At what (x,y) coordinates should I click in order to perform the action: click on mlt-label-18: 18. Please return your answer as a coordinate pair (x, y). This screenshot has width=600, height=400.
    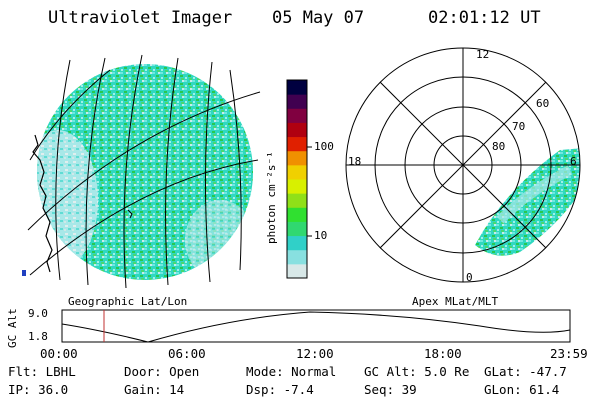
    Looking at the image, I should click on (355, 161).